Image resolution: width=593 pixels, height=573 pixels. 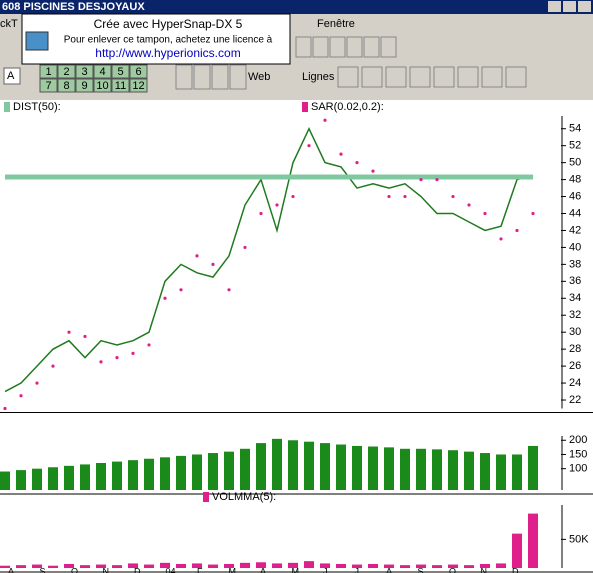 What do you see at coordinates (575, 264) in the screenshot?
I see `y-tick-label: 38` at bounding box center [575, 264].